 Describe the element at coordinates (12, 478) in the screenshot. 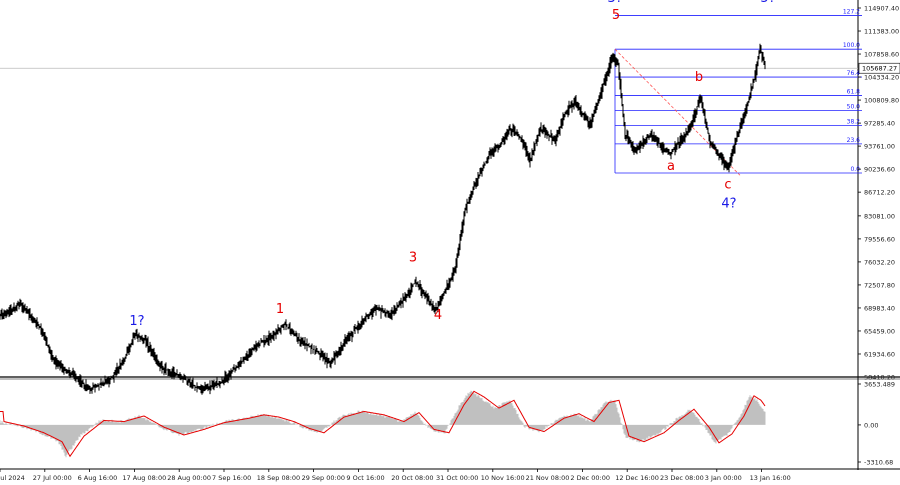

I see `time-tick-label: 16 Jul 2024` at that location.